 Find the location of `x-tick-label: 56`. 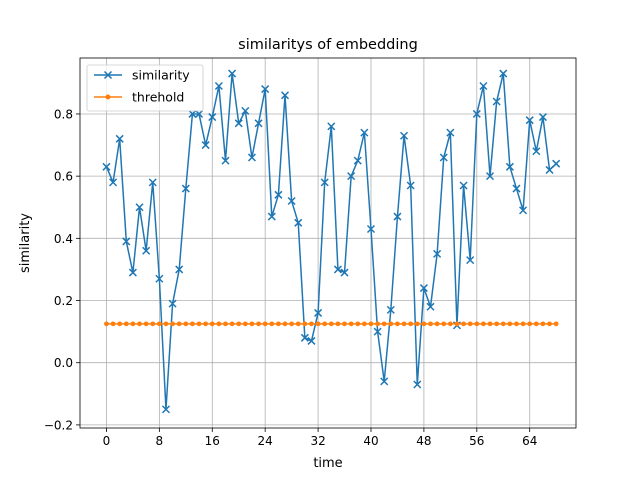

x-tick-label: 56 is located at coordinates (476, 441).